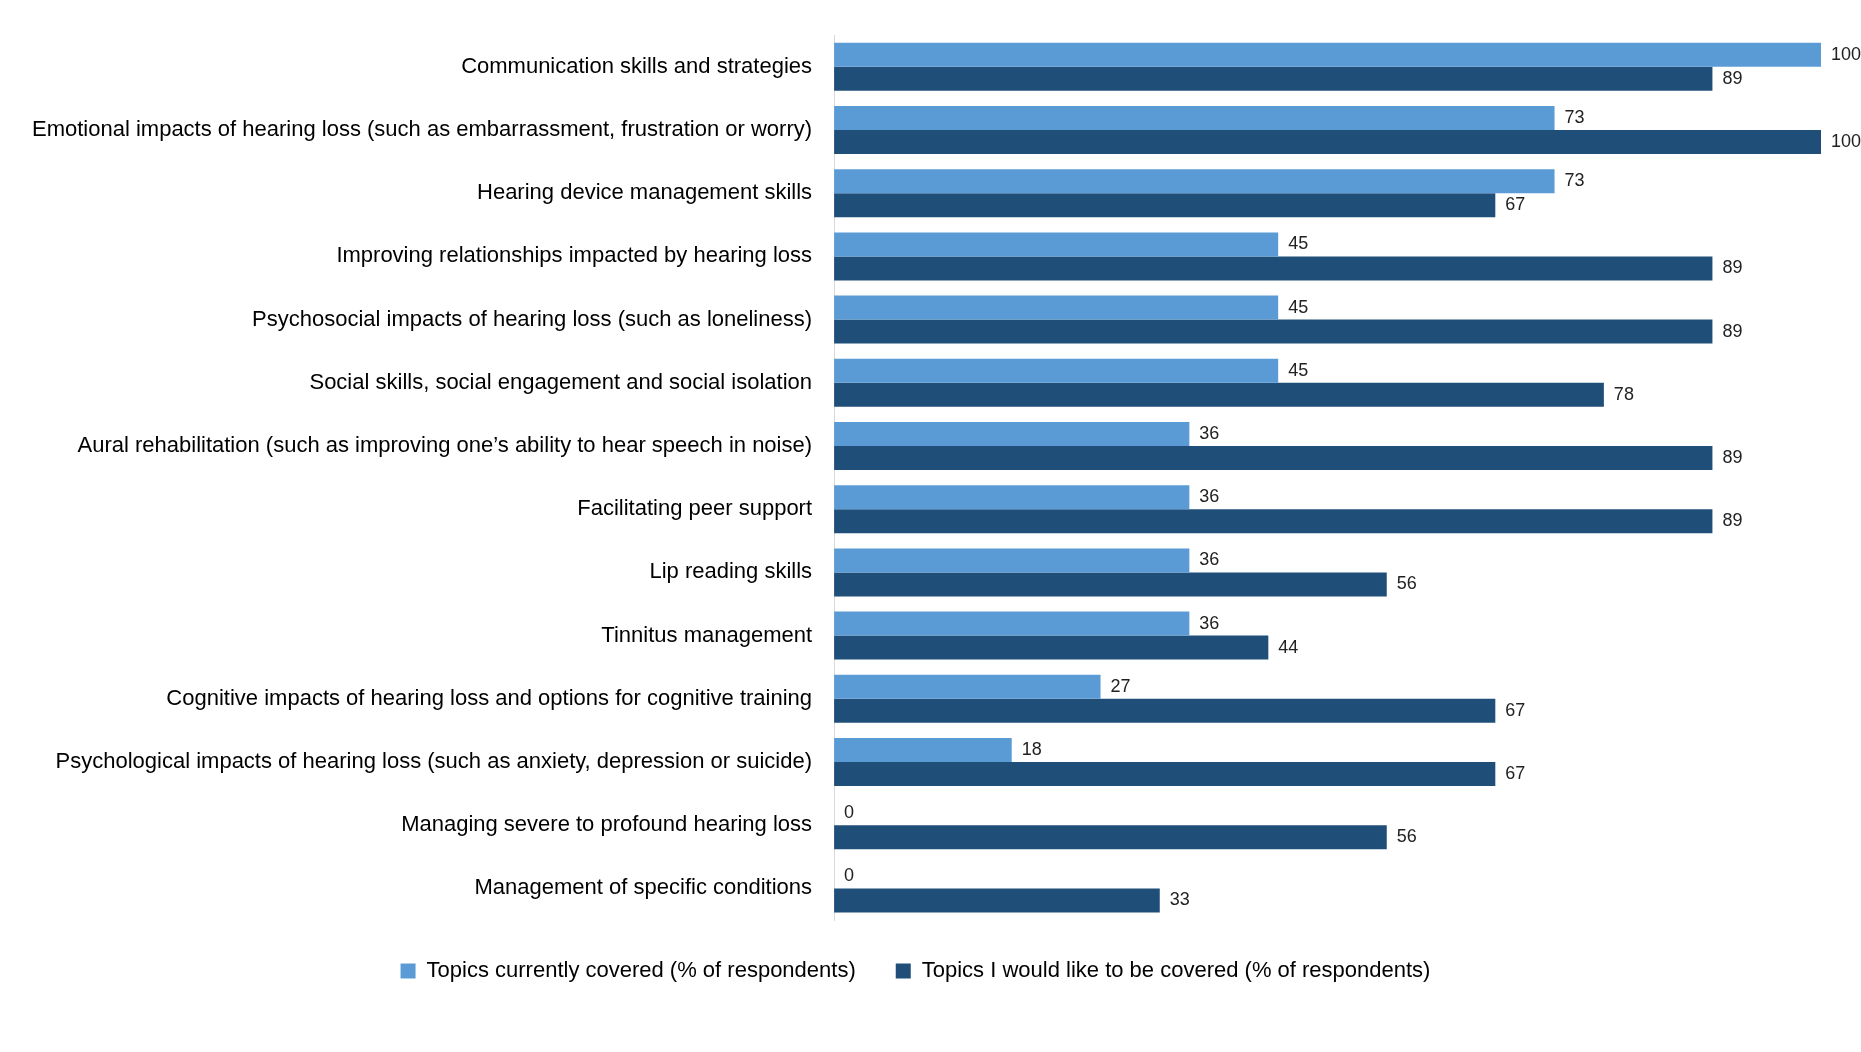  Describe the element at coordinates (532, 318) in the screenshot. I see `y-tick-label: Psychosocial impacts of hearing loss (such as loneliness)` at that location.